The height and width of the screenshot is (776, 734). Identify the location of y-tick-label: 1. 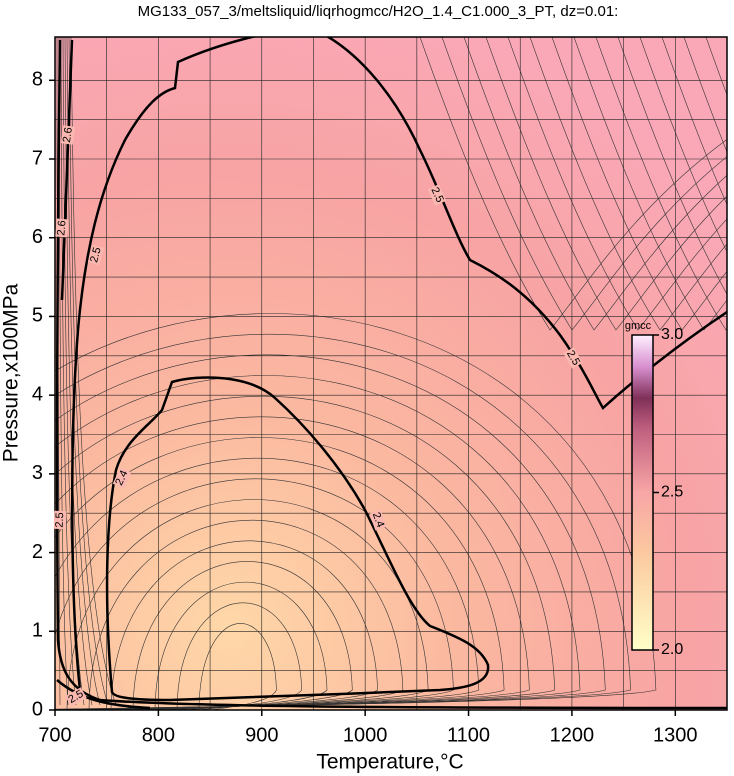
(37, 631).